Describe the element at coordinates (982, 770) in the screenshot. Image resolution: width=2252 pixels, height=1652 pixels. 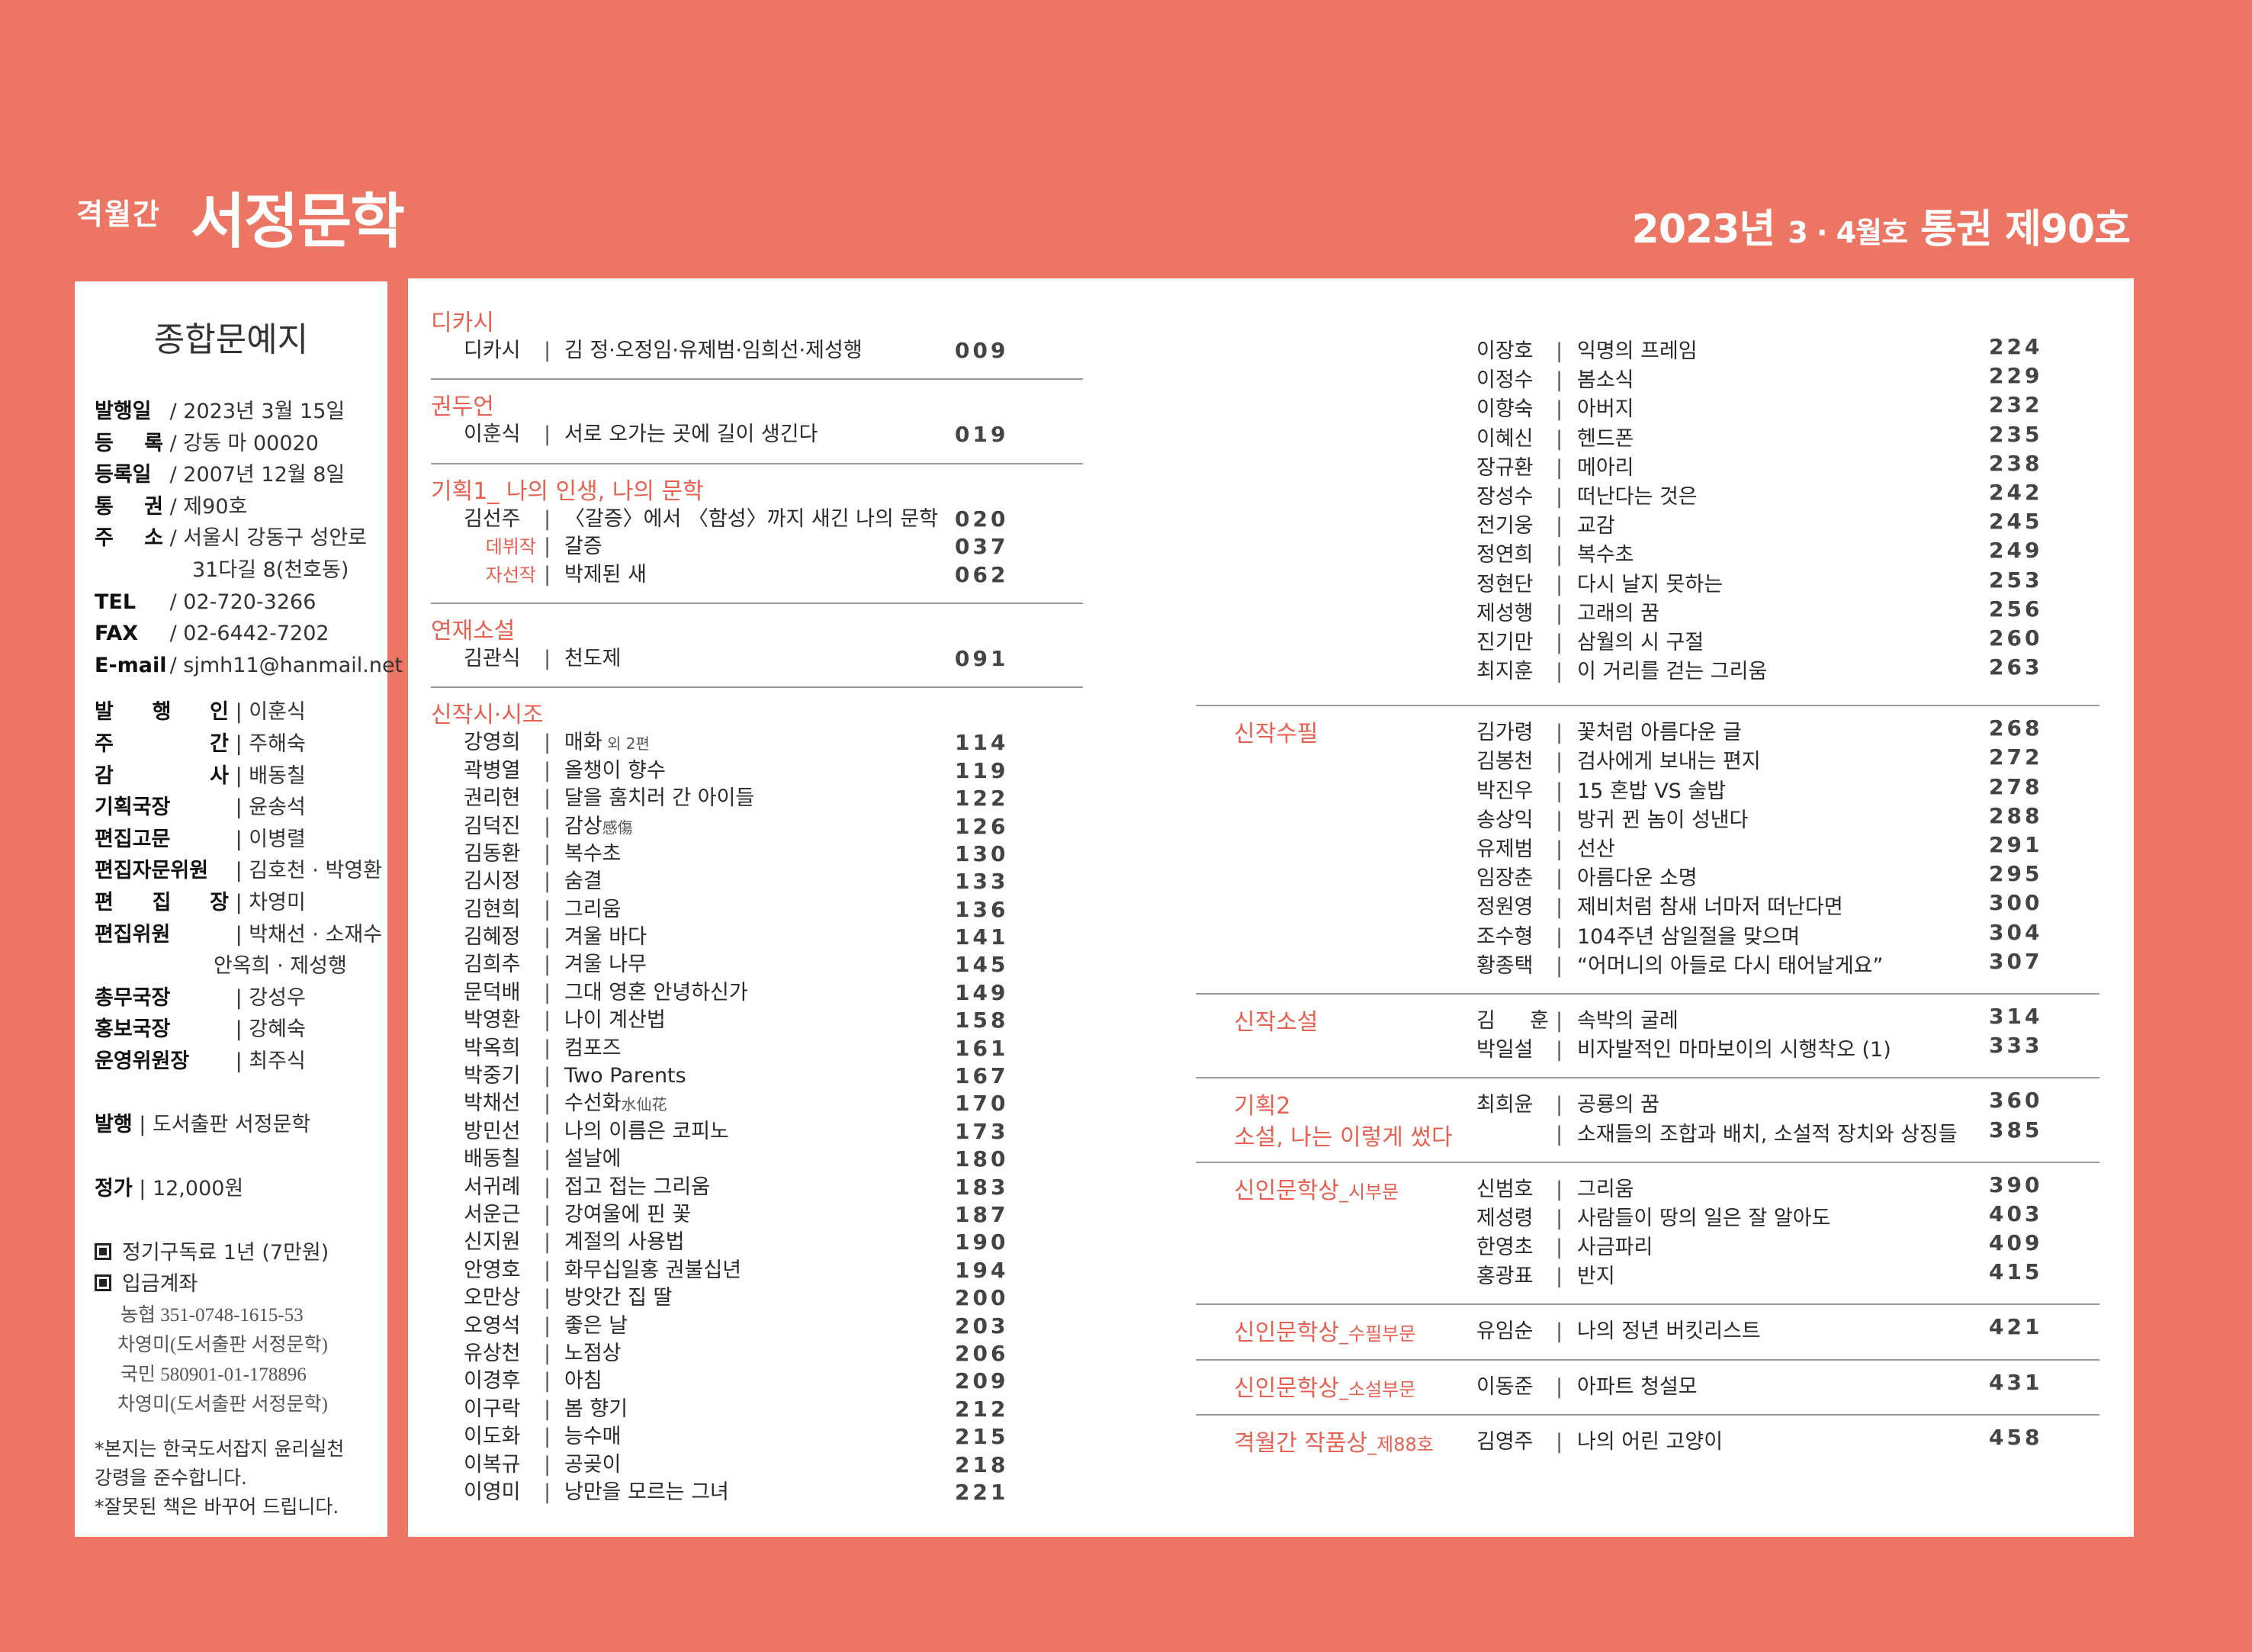
I see `page-number: 119` at that location.